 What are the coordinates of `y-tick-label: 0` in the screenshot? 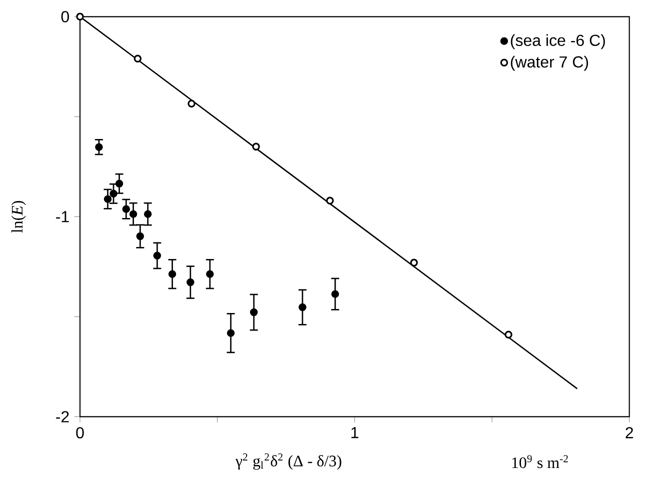 It's located at (65, 16).